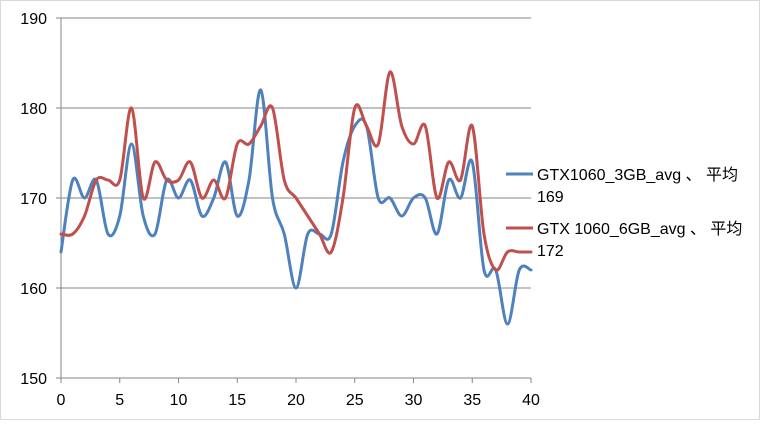  I want to click on legend-label-series-1-line2: 169, so click(550, 197).